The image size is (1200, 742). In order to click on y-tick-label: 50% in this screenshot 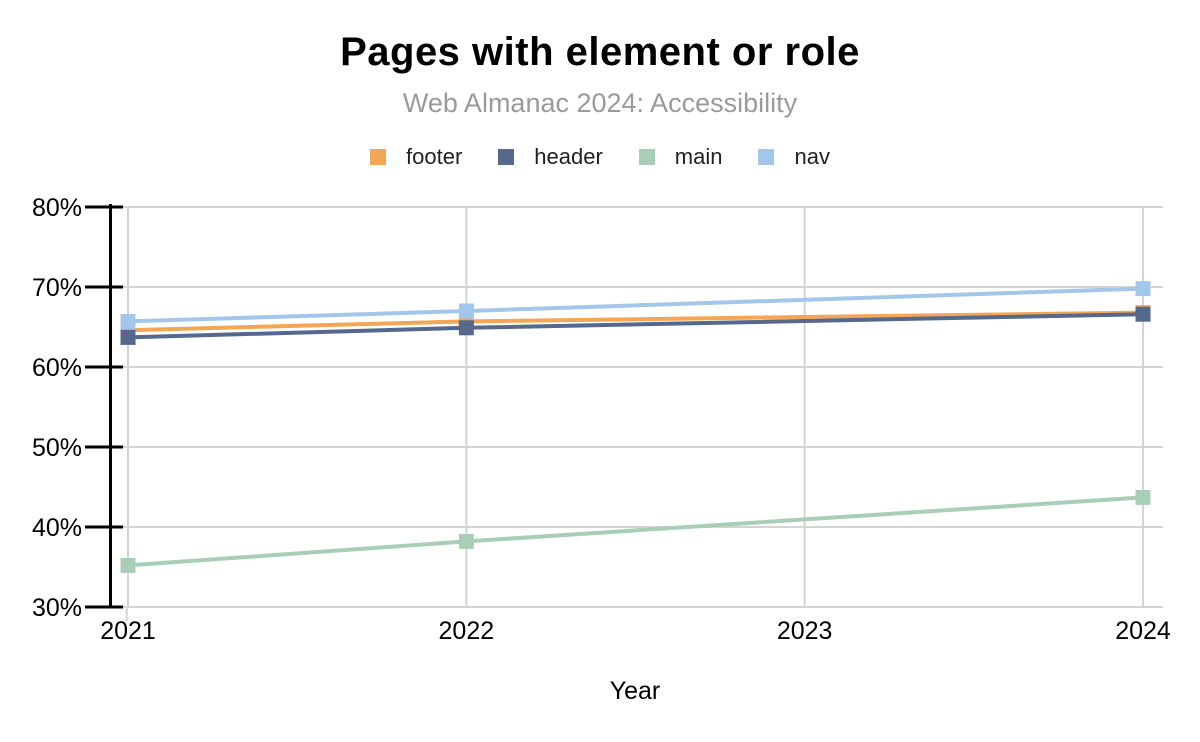, I will do `click(57, 448)`.